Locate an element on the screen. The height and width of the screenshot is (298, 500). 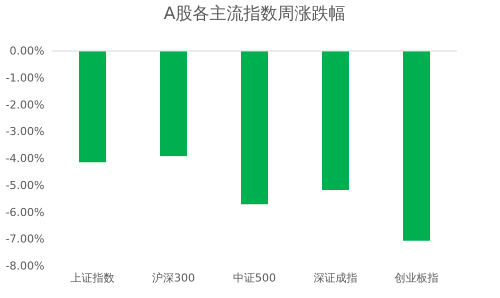
y-tick-label: -4.00% is located at coordinates (25, 158).